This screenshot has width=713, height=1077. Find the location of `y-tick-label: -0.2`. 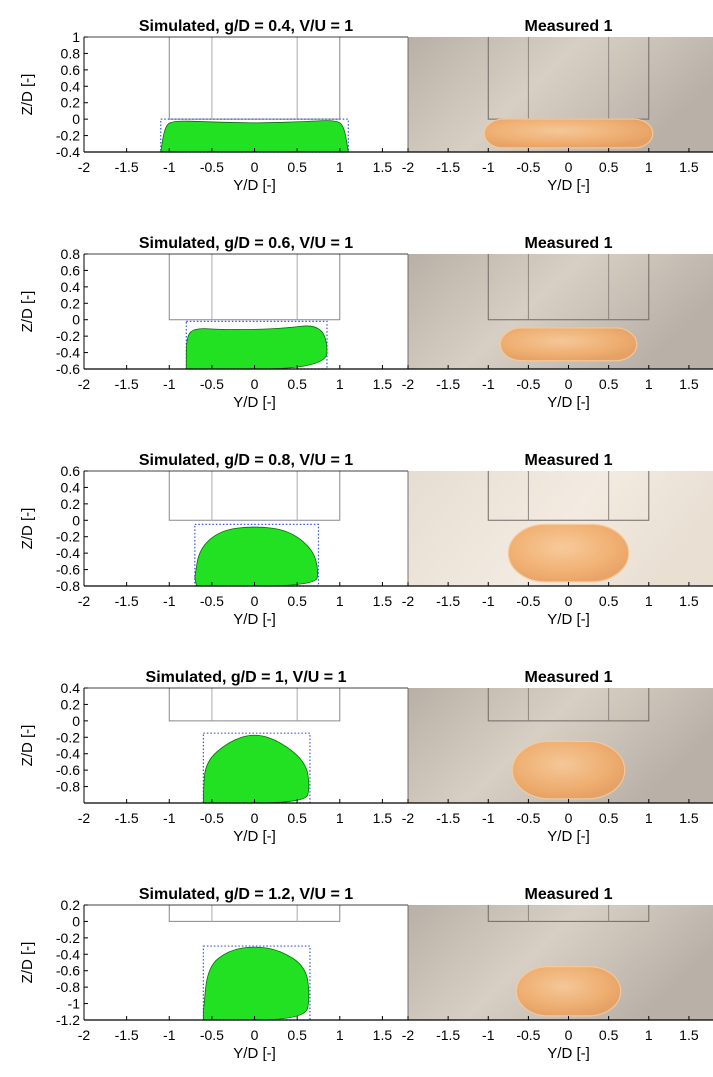

y-tick-label: -0.2 is located at coordinates (68, 537).